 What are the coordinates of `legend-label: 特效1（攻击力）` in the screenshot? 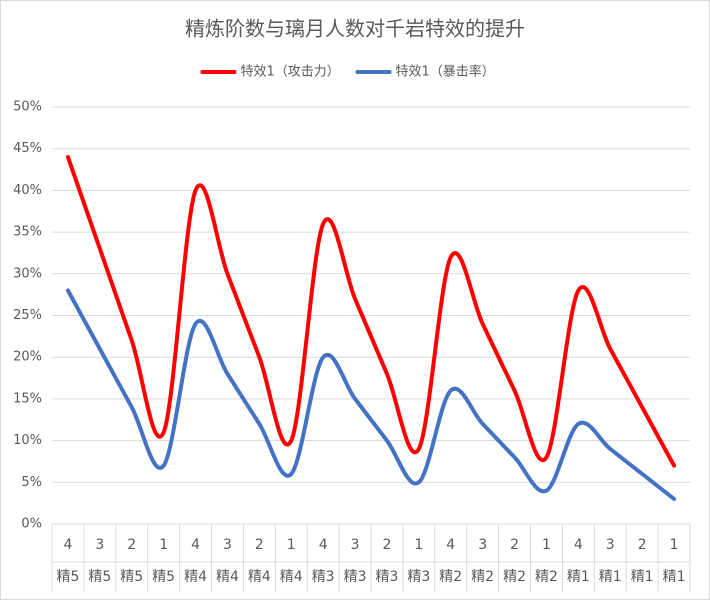 It's located at (290, 72).